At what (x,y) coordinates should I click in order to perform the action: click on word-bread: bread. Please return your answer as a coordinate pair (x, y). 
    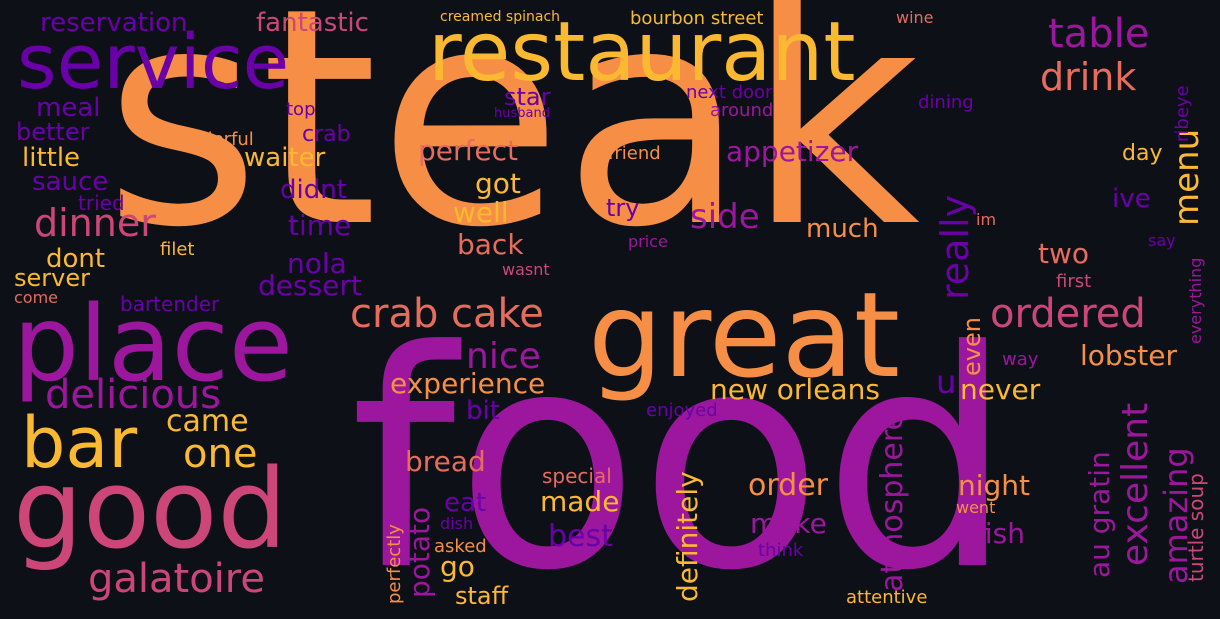
    Looking at the image, I should click on (445, 461).